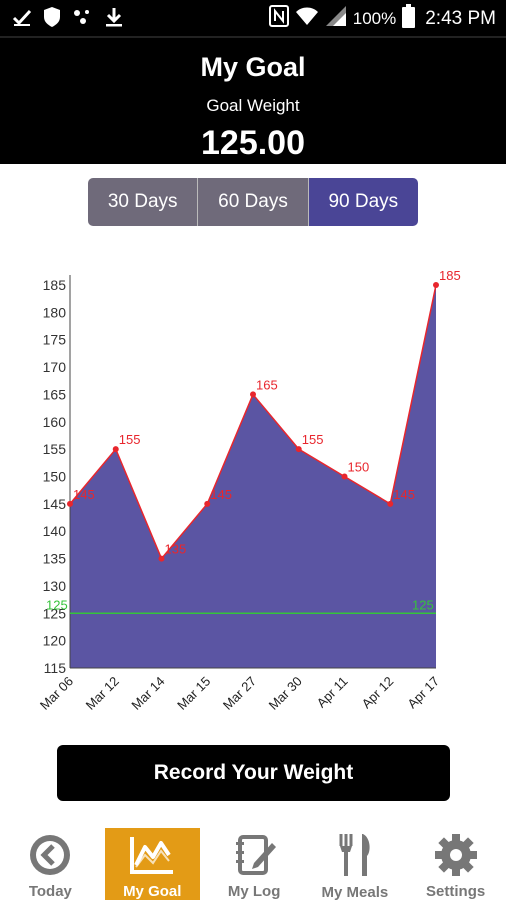 The width and height of the screenshot is (506, 900). I want to click on y-tick-label: 155, so click(55, 449).